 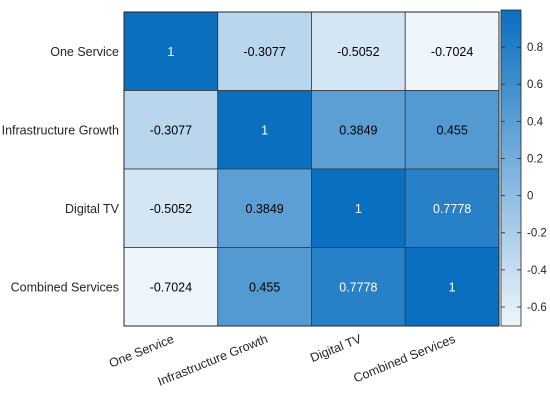 I want to click on row-label: Infrastructure Growth, so click(x=60, y=130).